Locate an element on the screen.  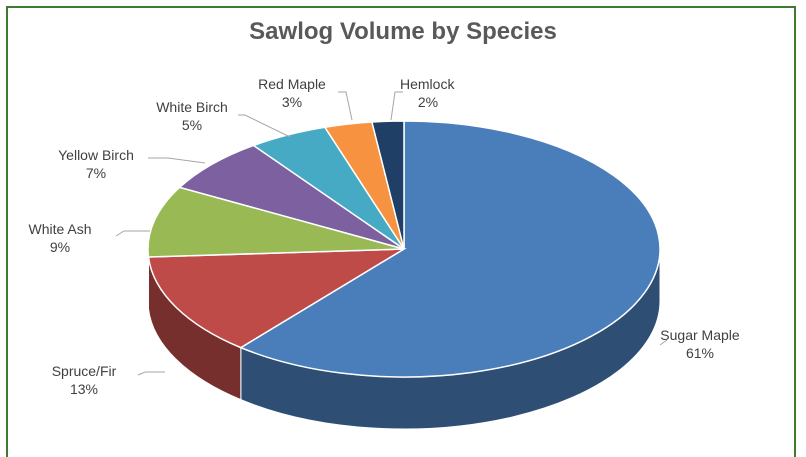
slice-value-white-birch: 5% is located at coordinates (192, 125).